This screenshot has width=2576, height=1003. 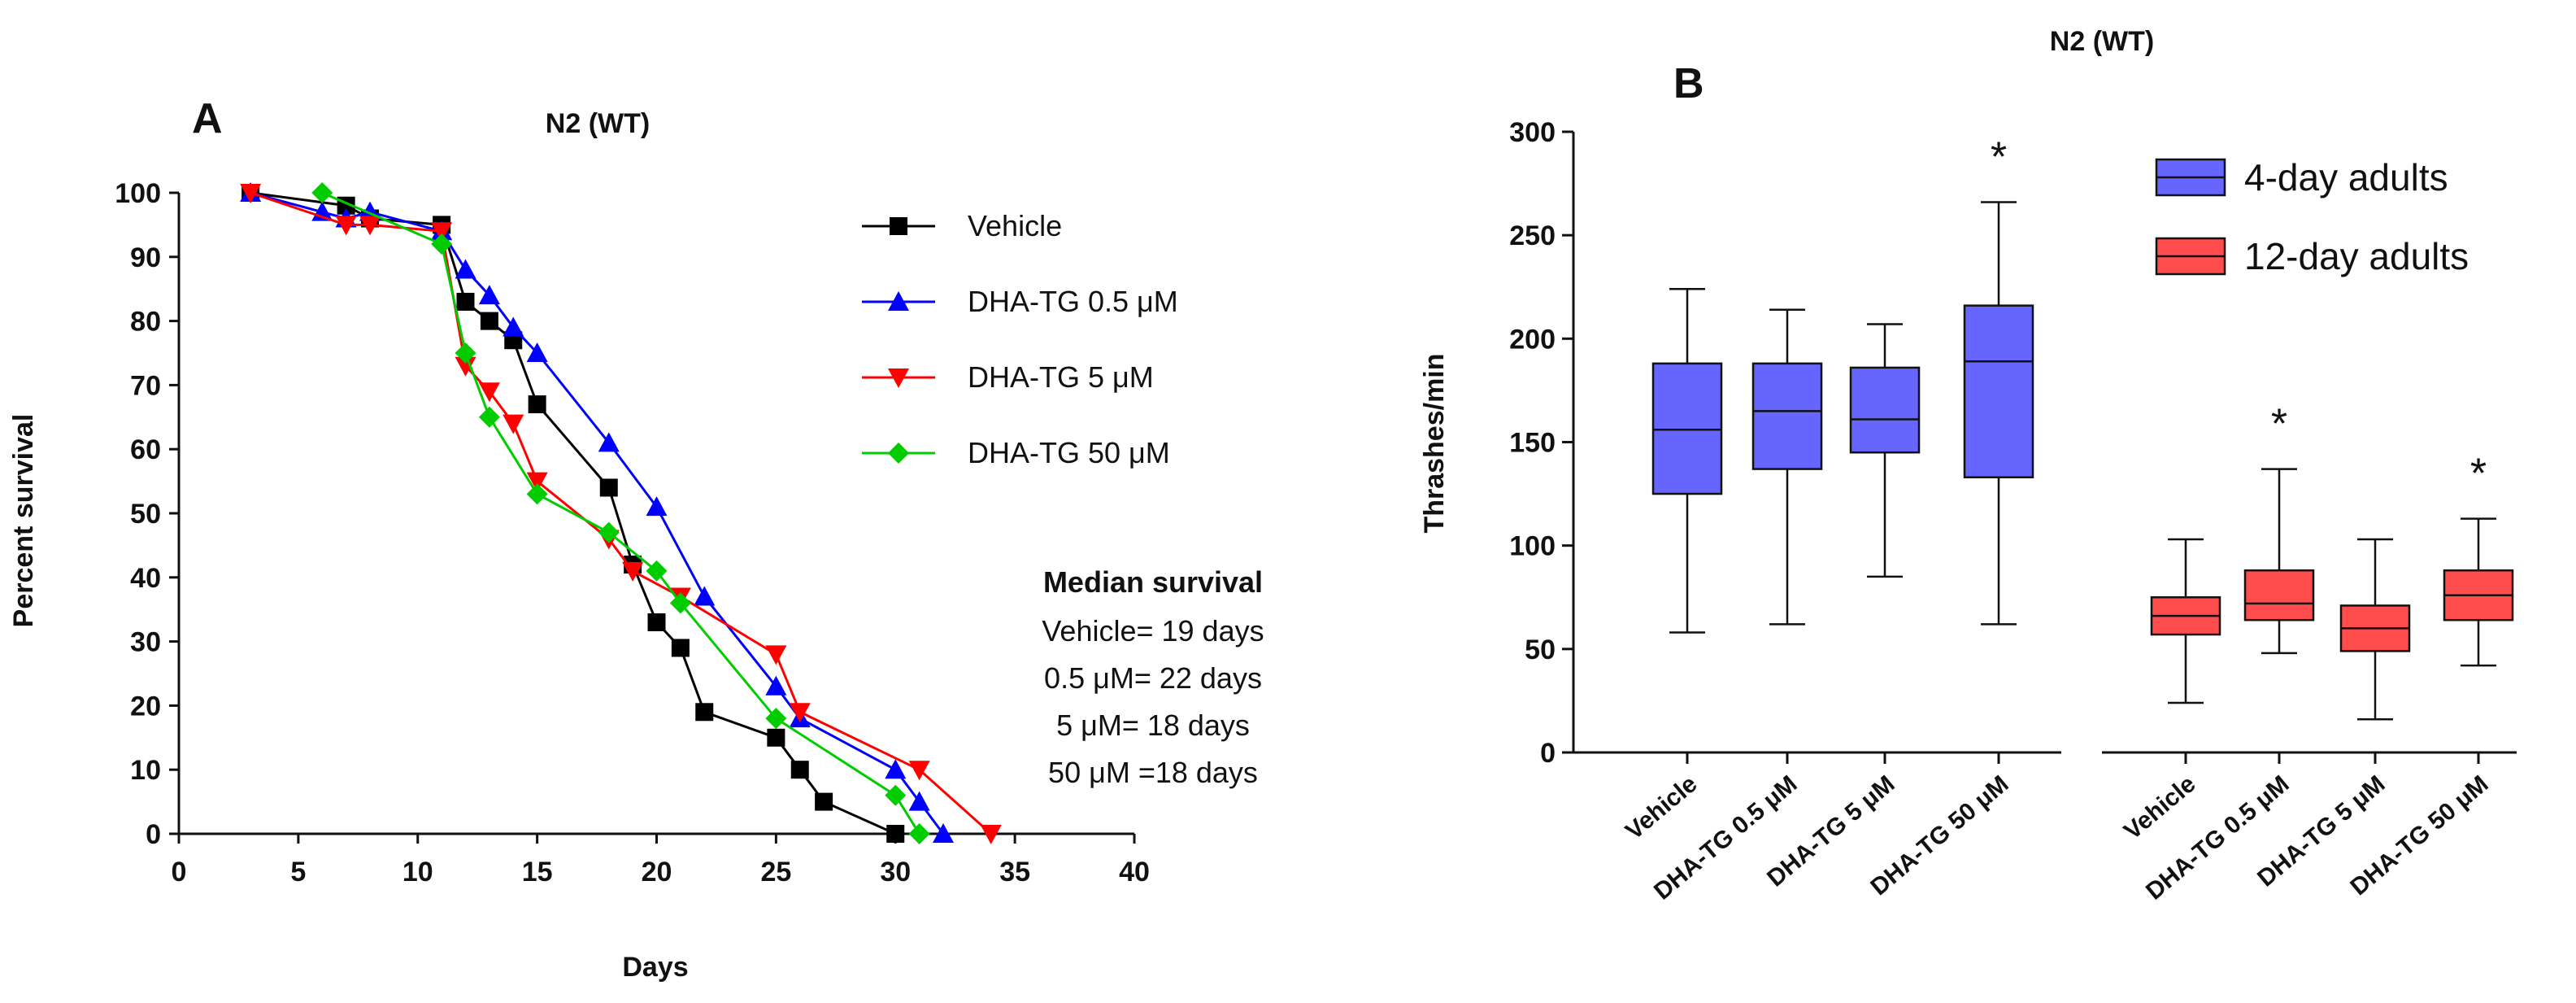 I want to click on panel-b-legend: 4-day adults 12-day adults, so click(x=2312, y=216).